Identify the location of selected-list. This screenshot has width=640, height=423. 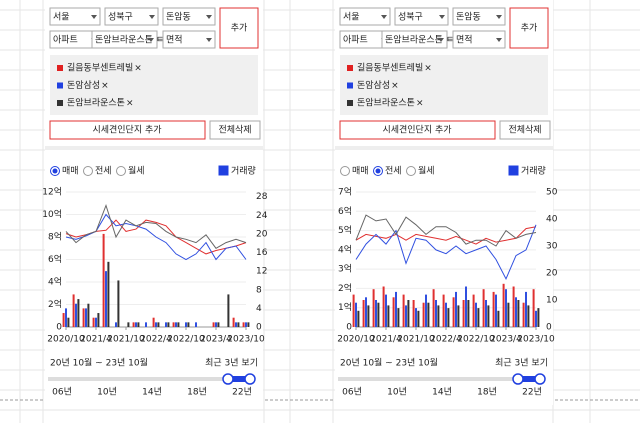
(154, 85).